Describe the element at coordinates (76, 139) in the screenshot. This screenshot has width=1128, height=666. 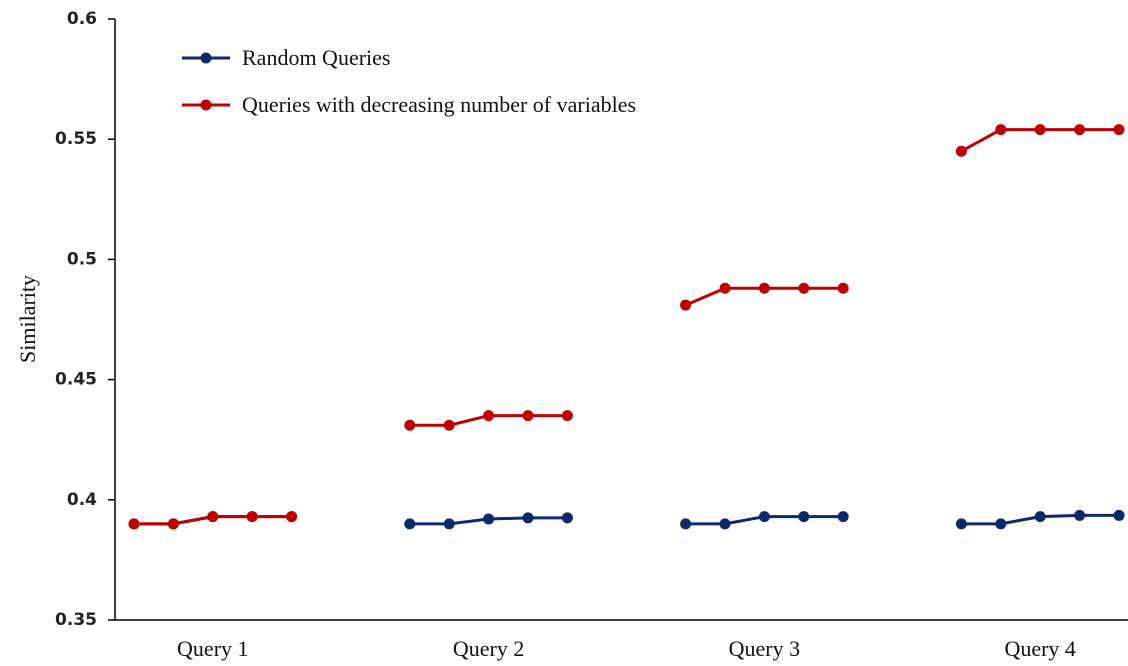
I see `y-tick-label: 0.55` at that location.